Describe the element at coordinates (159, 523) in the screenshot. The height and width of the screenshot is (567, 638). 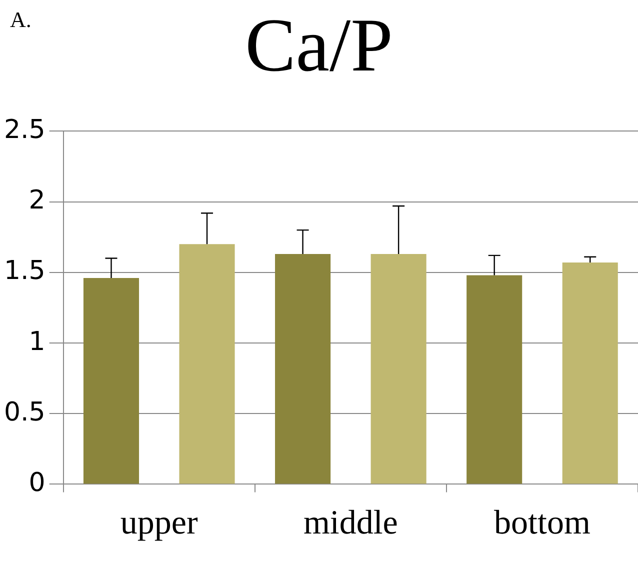
I see `x-tick-label: upper` at that location.